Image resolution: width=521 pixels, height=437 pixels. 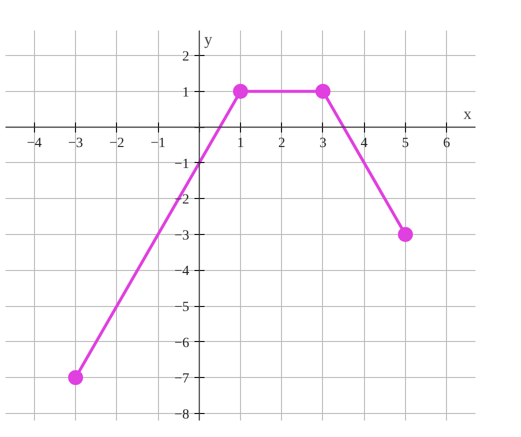 What do you see at coordinates (182, 379) in the screenshot?
I see `y-tick-label: −7` at bounding box center [182, 379].